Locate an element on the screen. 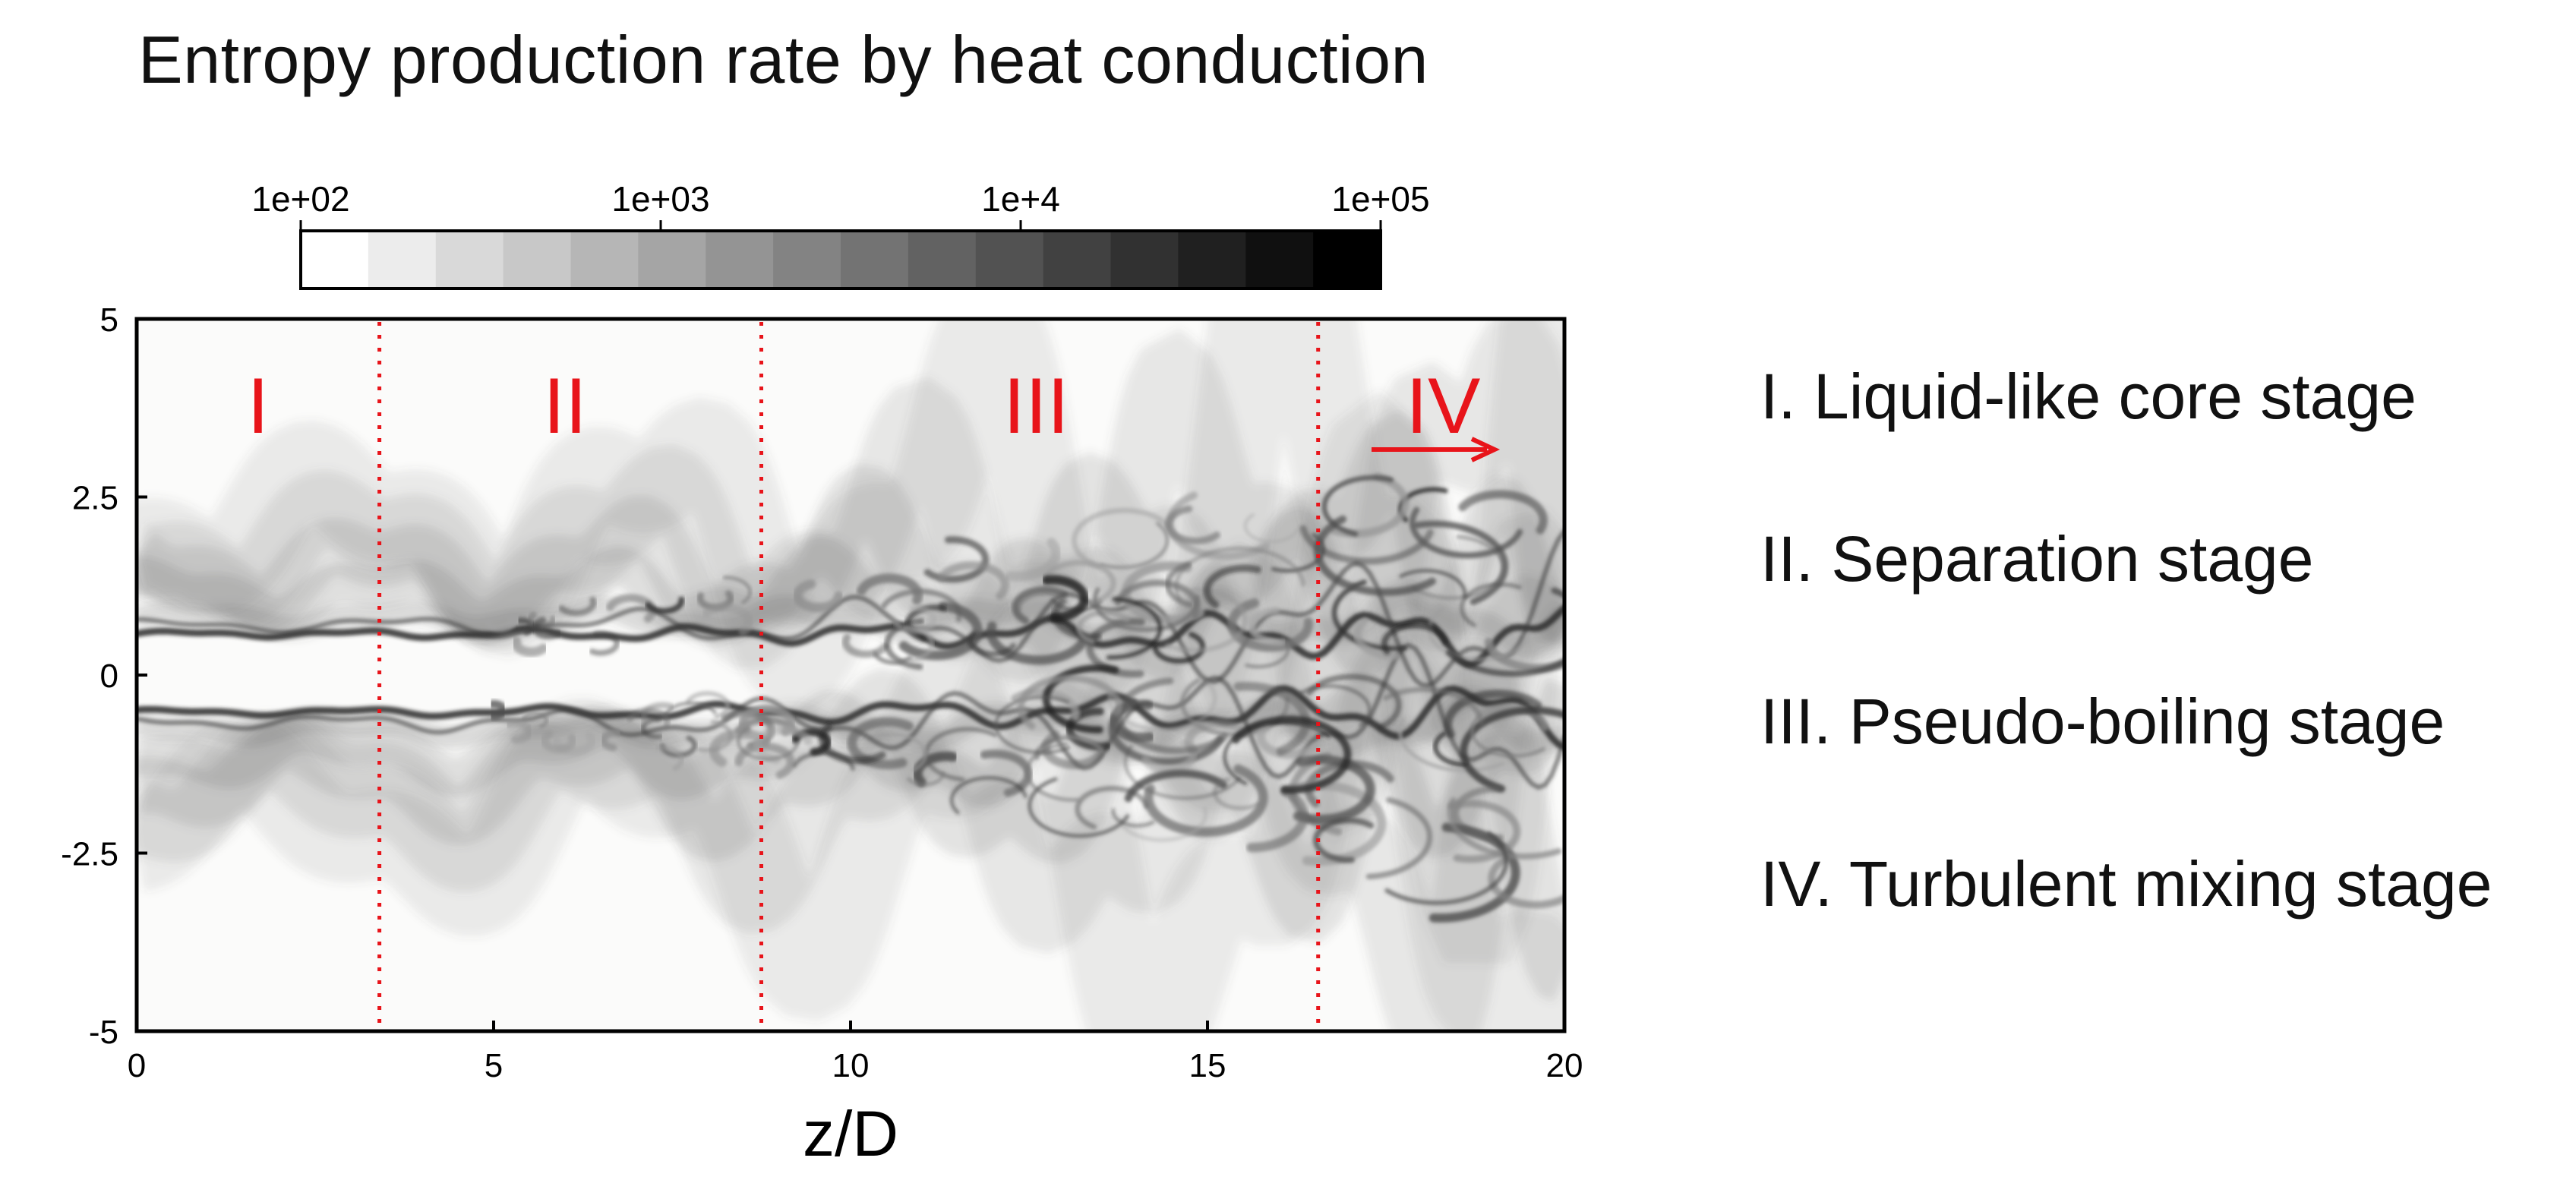  colorbar-tick-label: 1e+4 is located at coordinates (1020, 199).